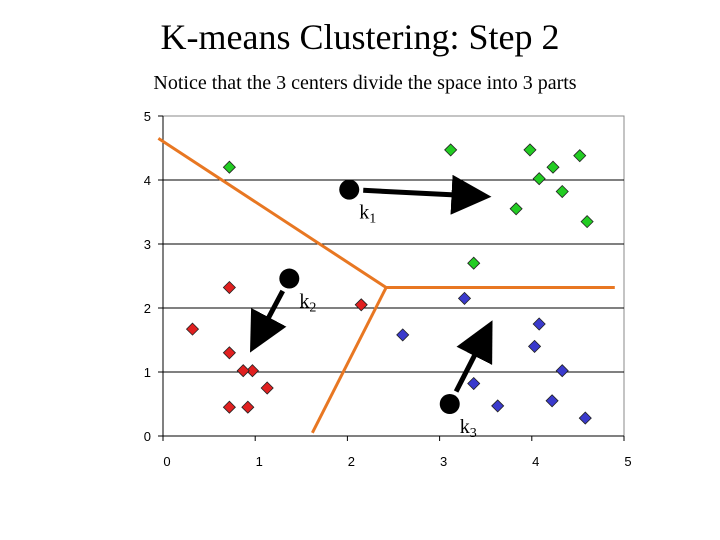 The height and width of the screenshot is (540, 720). What do you see at coordinates (349, 189) in the screenshot?
I see `center-1-marker` at bounding box center [349, 189].